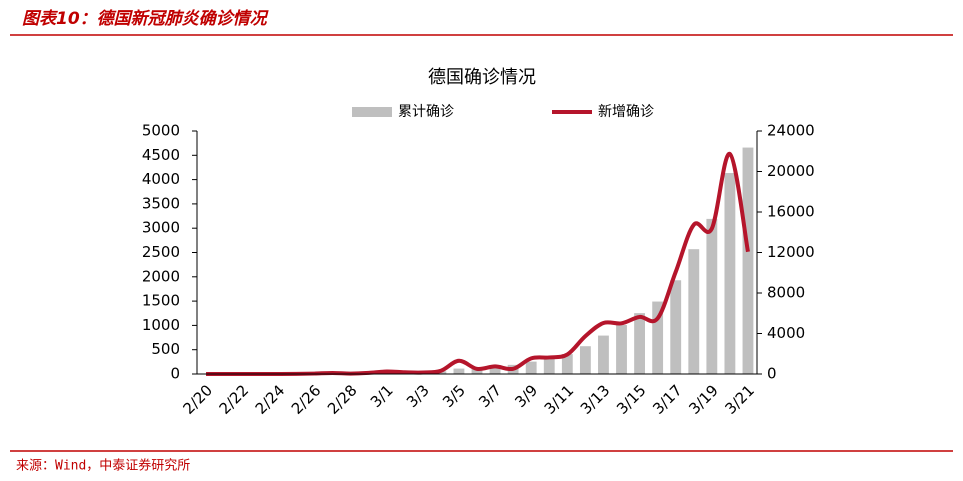 The image size is (963, 481). What do you see at coordinates (791, 252) in the screenshot?
I see `y2-tick-label: 12000` at bounding box center [791, 252].